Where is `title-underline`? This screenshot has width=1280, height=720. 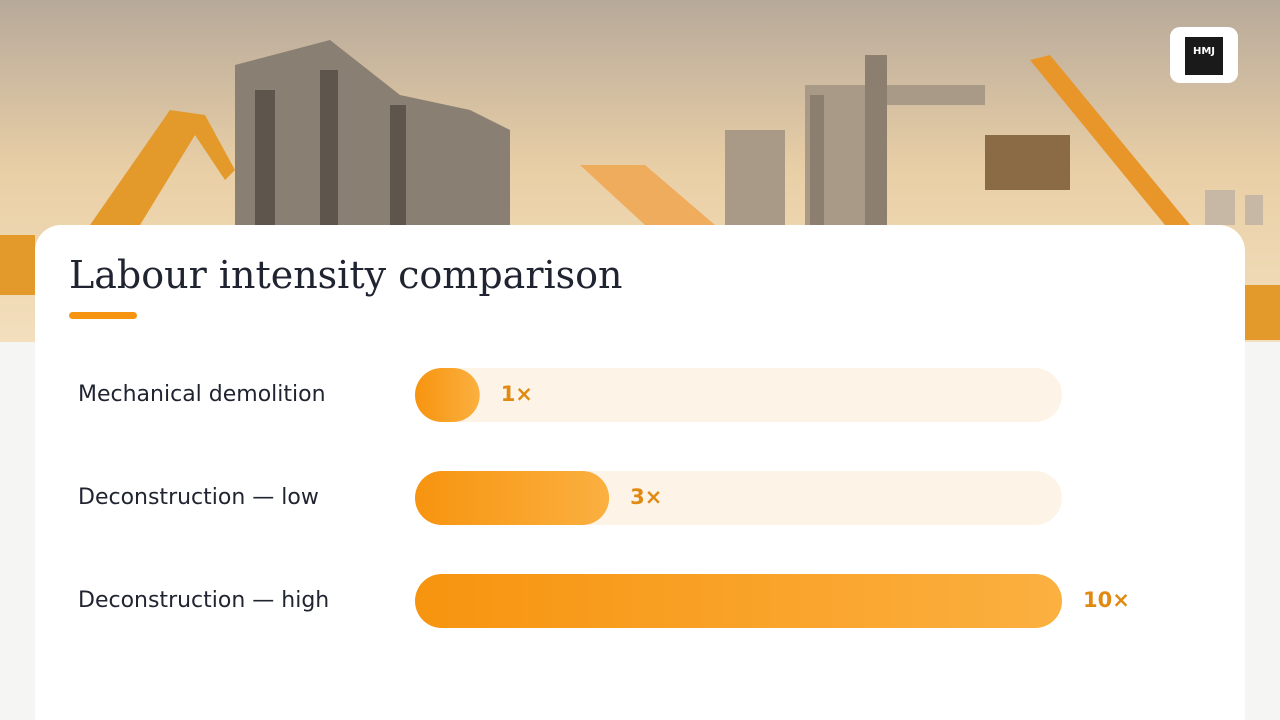 title-underline is located at coordinates (103, 315).